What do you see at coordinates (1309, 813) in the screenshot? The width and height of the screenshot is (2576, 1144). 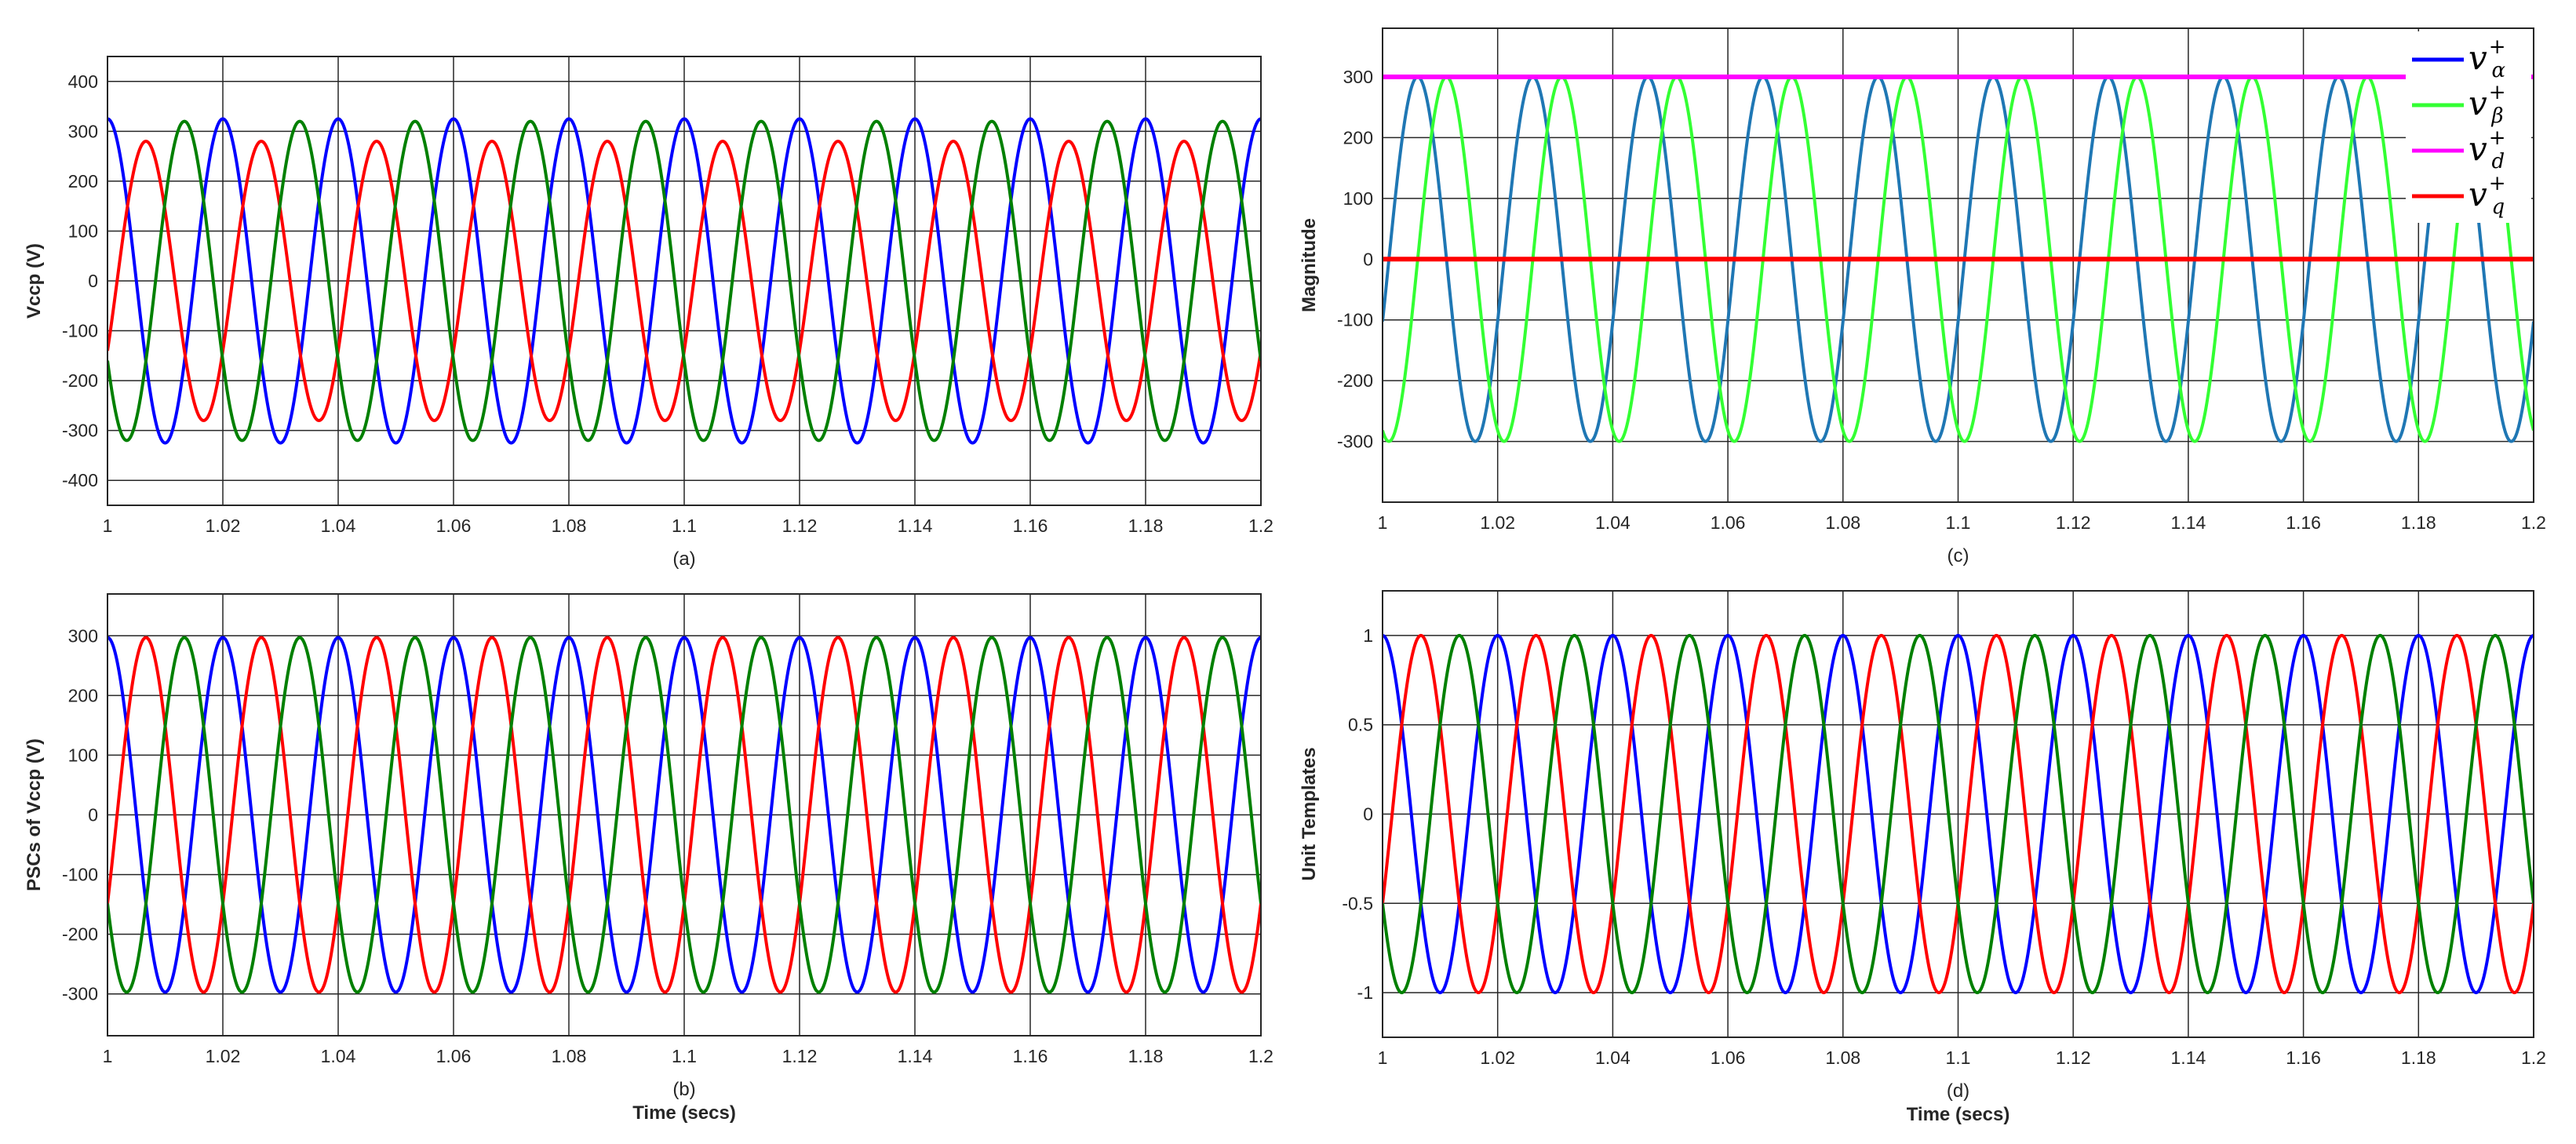 I see `y-axis-label: Unit Templates` at bounding box center [1309, 813].